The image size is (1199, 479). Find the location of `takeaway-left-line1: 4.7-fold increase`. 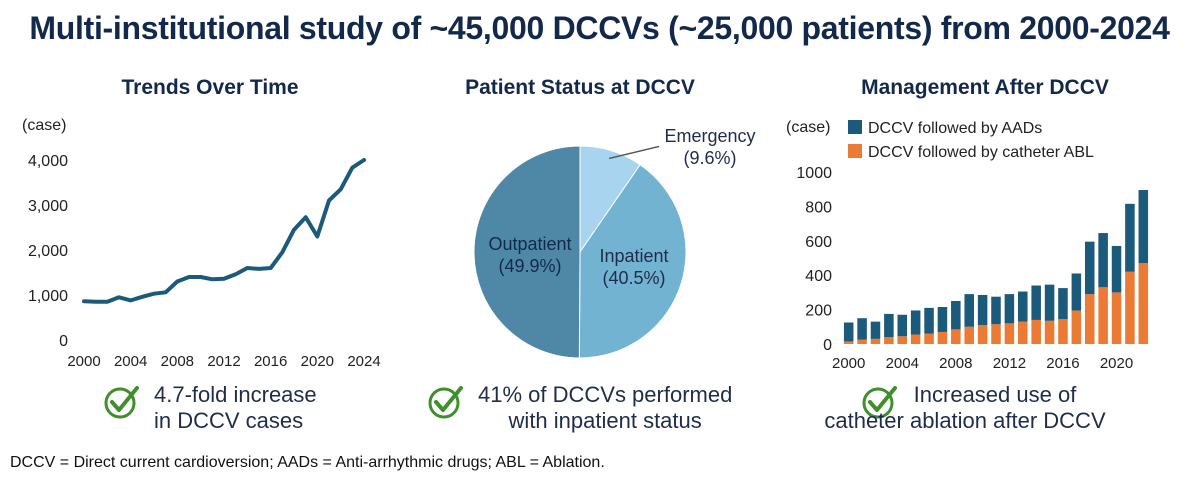

takeaway-left-line1: 4.7-fold increase is located at coordinates (235, 394).